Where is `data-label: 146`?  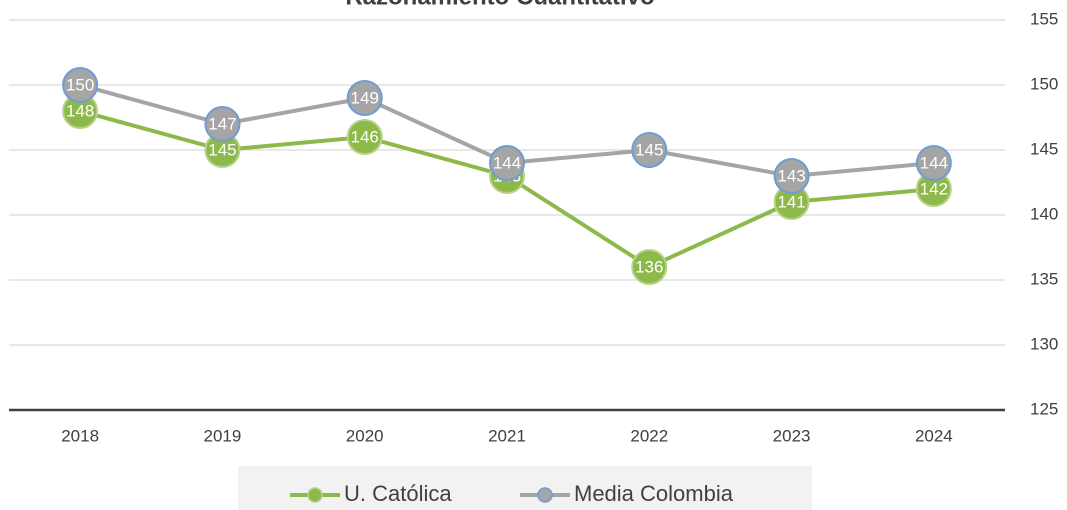
data-label: 146 is located at coordinates (365, 136).